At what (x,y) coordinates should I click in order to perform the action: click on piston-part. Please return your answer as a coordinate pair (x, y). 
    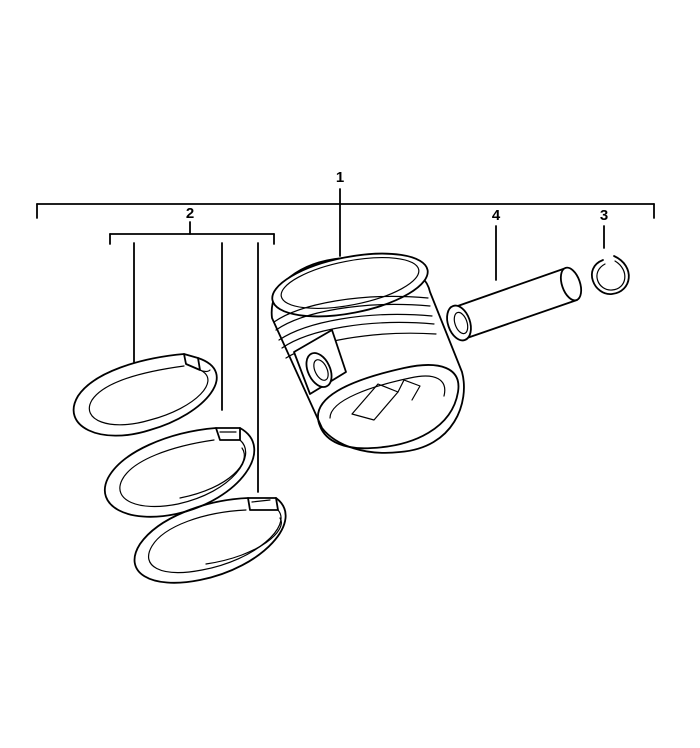
    Looking at the image, I should click on (367, 353).